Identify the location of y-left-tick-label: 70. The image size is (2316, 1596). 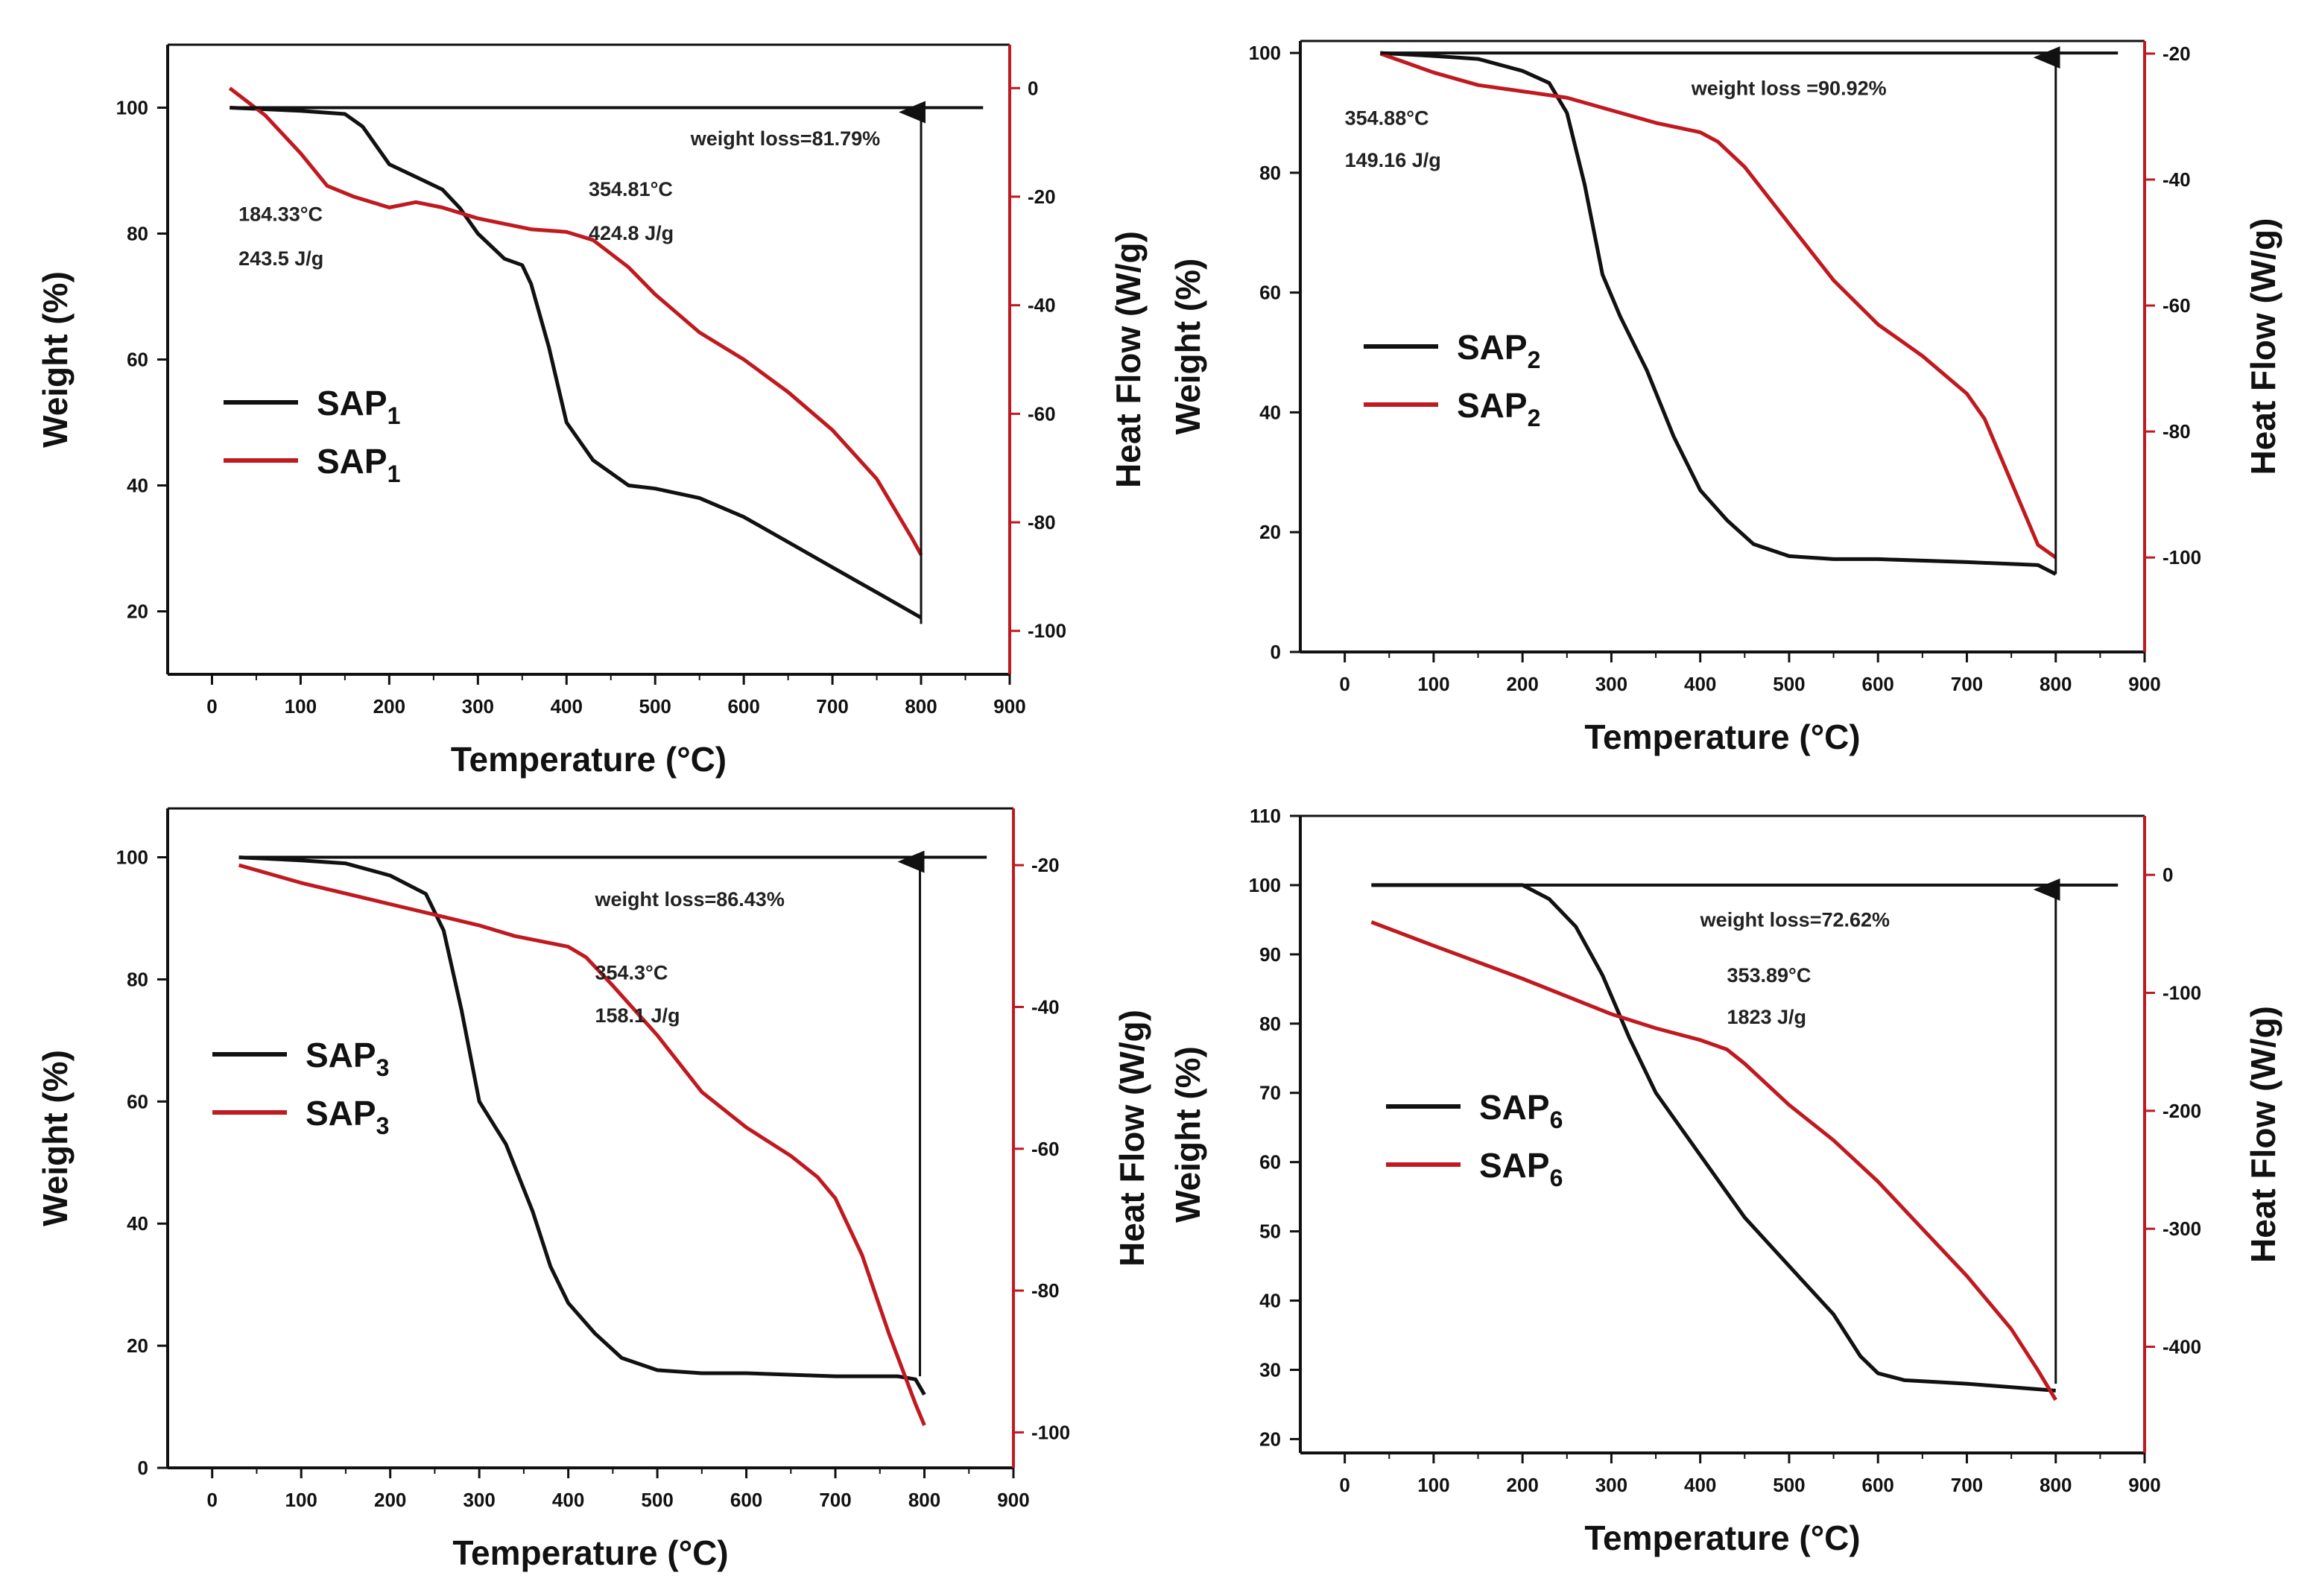
(1270, 1093).